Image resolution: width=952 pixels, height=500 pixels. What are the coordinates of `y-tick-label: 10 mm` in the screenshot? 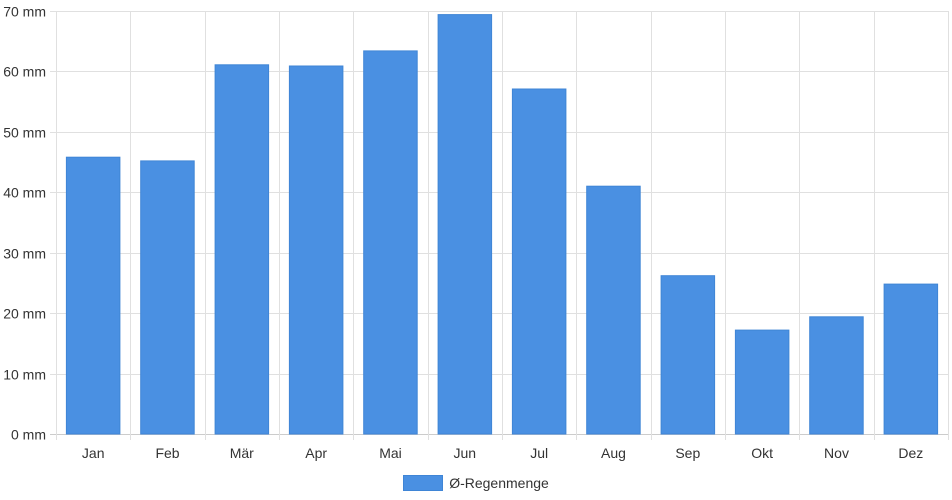 It's located at (24, 375).